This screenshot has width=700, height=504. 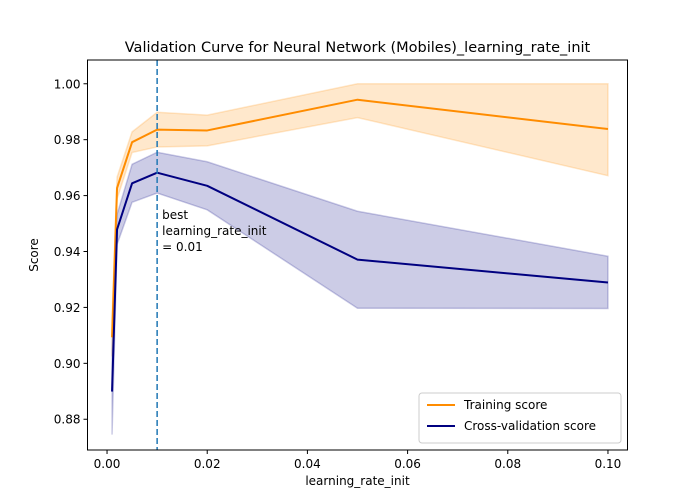 I want to click on best-value-annotation: best learning_rate_init = 0.01, so click(x=214, y=231).